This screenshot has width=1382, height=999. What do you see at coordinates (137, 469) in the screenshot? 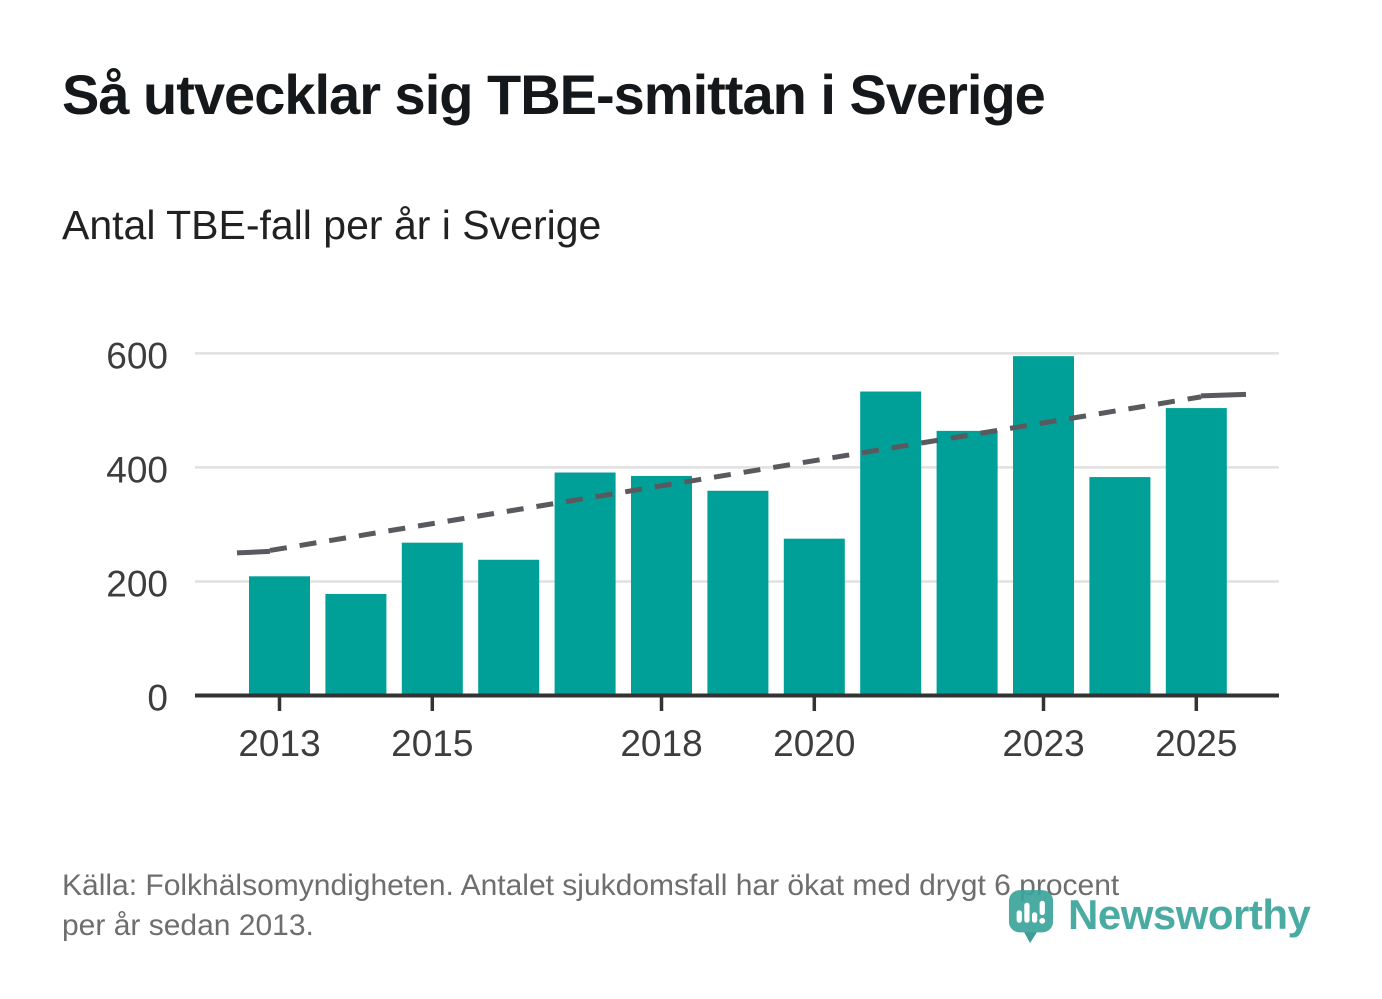
I see `y-tick-label-400: 400` at bounding box center [137, 469].